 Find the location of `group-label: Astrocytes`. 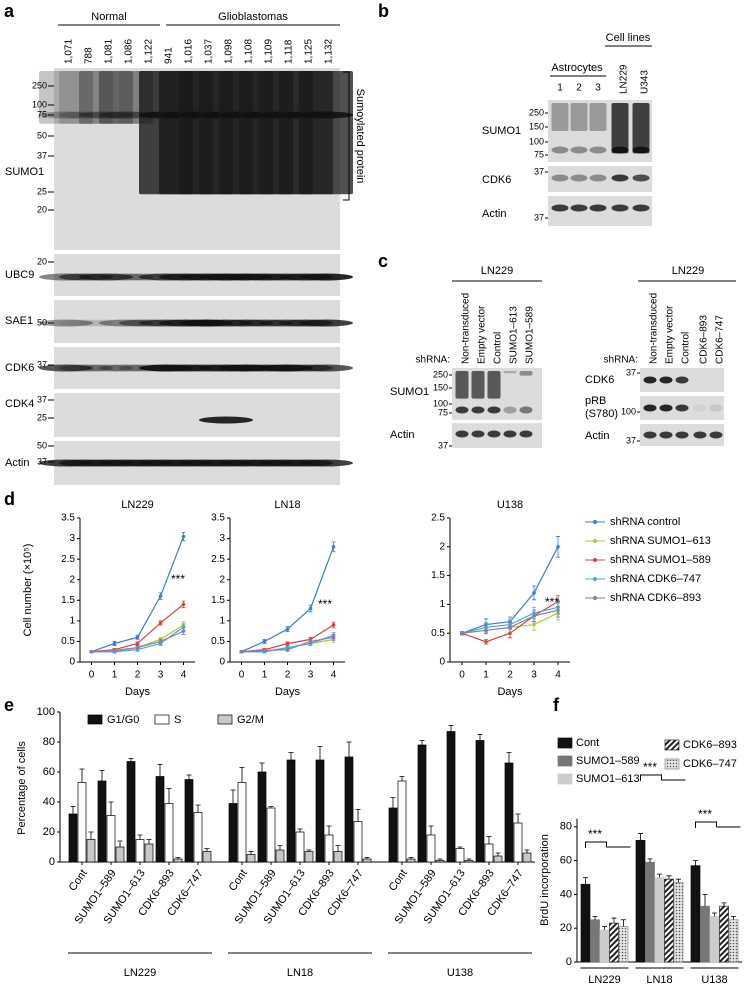

group-label: Astrocytes is located at coordinates (577, 68).